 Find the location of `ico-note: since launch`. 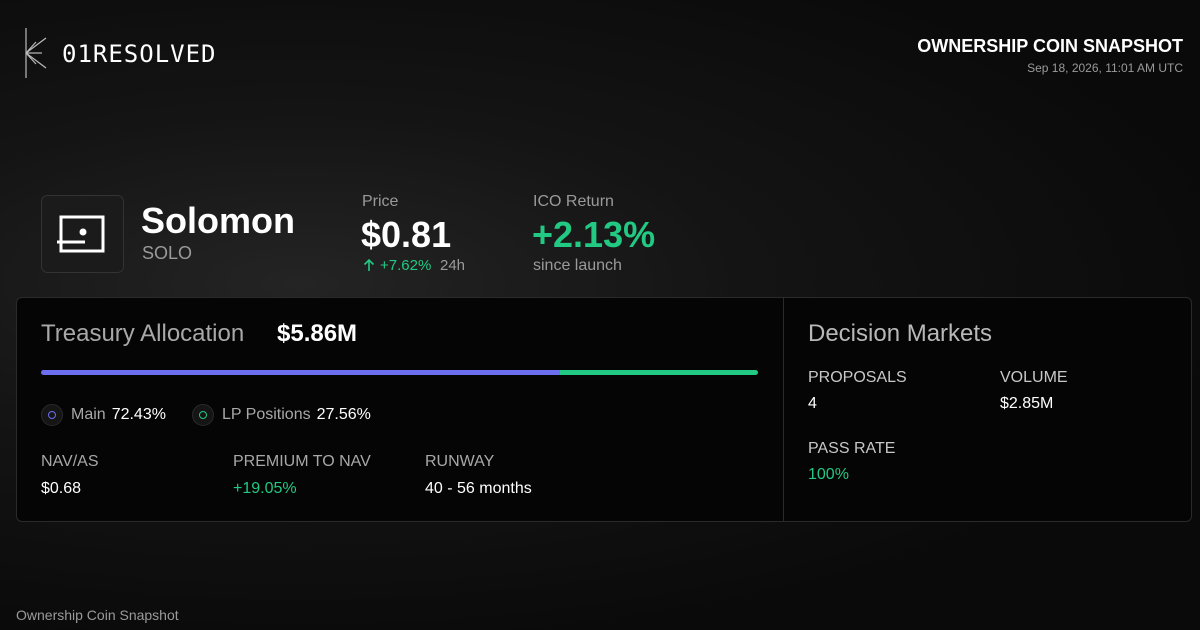

ico-note: since launch is located at coordinates (577, 265).